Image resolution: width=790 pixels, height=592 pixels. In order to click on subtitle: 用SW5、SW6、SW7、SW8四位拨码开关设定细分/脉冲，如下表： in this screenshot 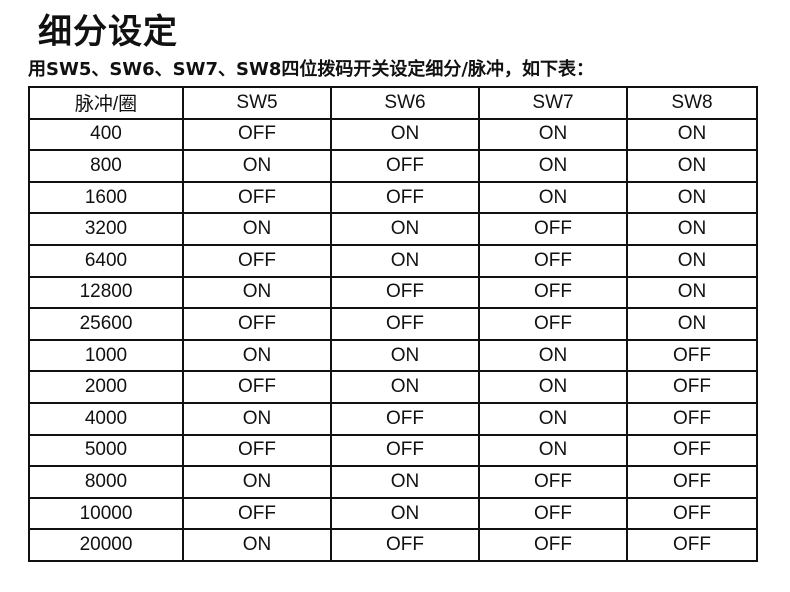, I will do `click(311, 69)`.